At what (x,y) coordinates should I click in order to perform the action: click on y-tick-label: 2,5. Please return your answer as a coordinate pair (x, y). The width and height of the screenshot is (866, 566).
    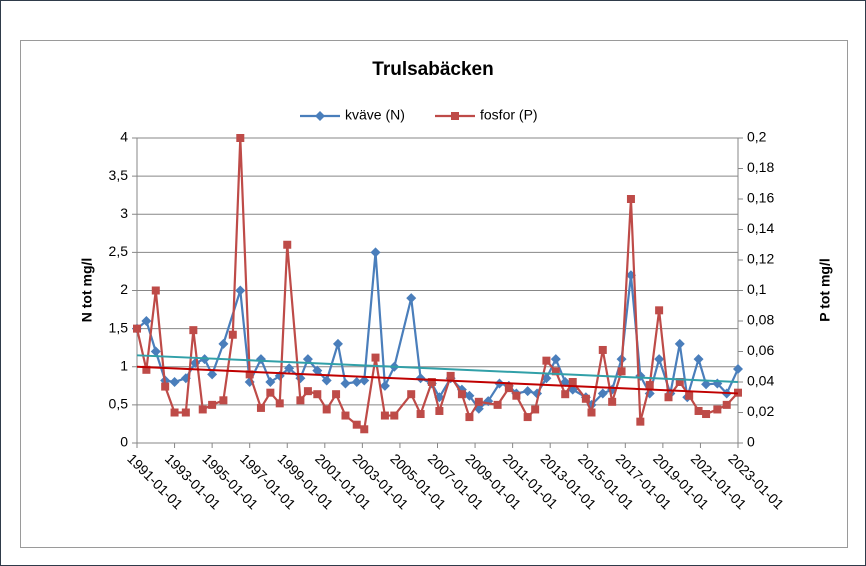
    Looking at the image, I should click on (119, 251).